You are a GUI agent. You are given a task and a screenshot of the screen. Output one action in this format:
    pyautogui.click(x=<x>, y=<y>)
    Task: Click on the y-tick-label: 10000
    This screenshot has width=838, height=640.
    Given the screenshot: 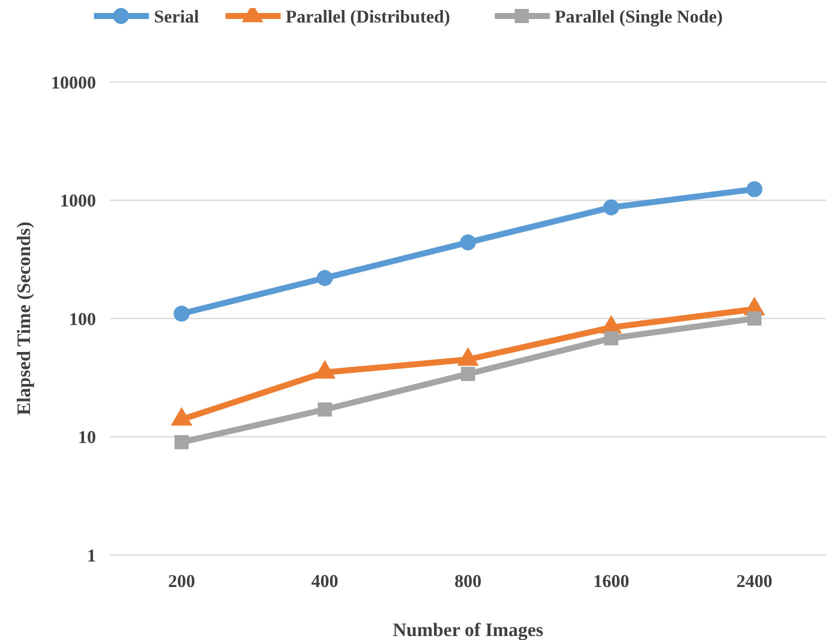 What is the action you would take?
    pyautogui.click(x=73, y=82)
    